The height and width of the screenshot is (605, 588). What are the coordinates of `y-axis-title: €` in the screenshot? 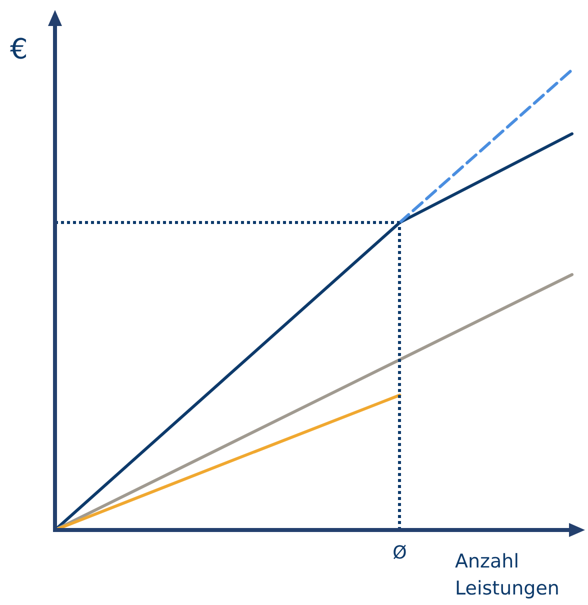 It's located at (19, 49).